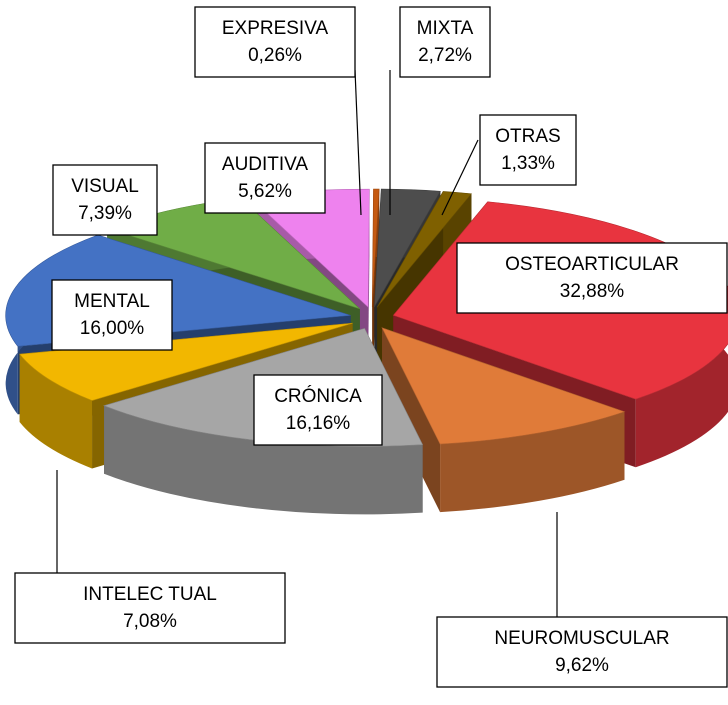 This screenshot has height=705, width=728. I want to click on value-label: 7,08%, so click(150, 621).